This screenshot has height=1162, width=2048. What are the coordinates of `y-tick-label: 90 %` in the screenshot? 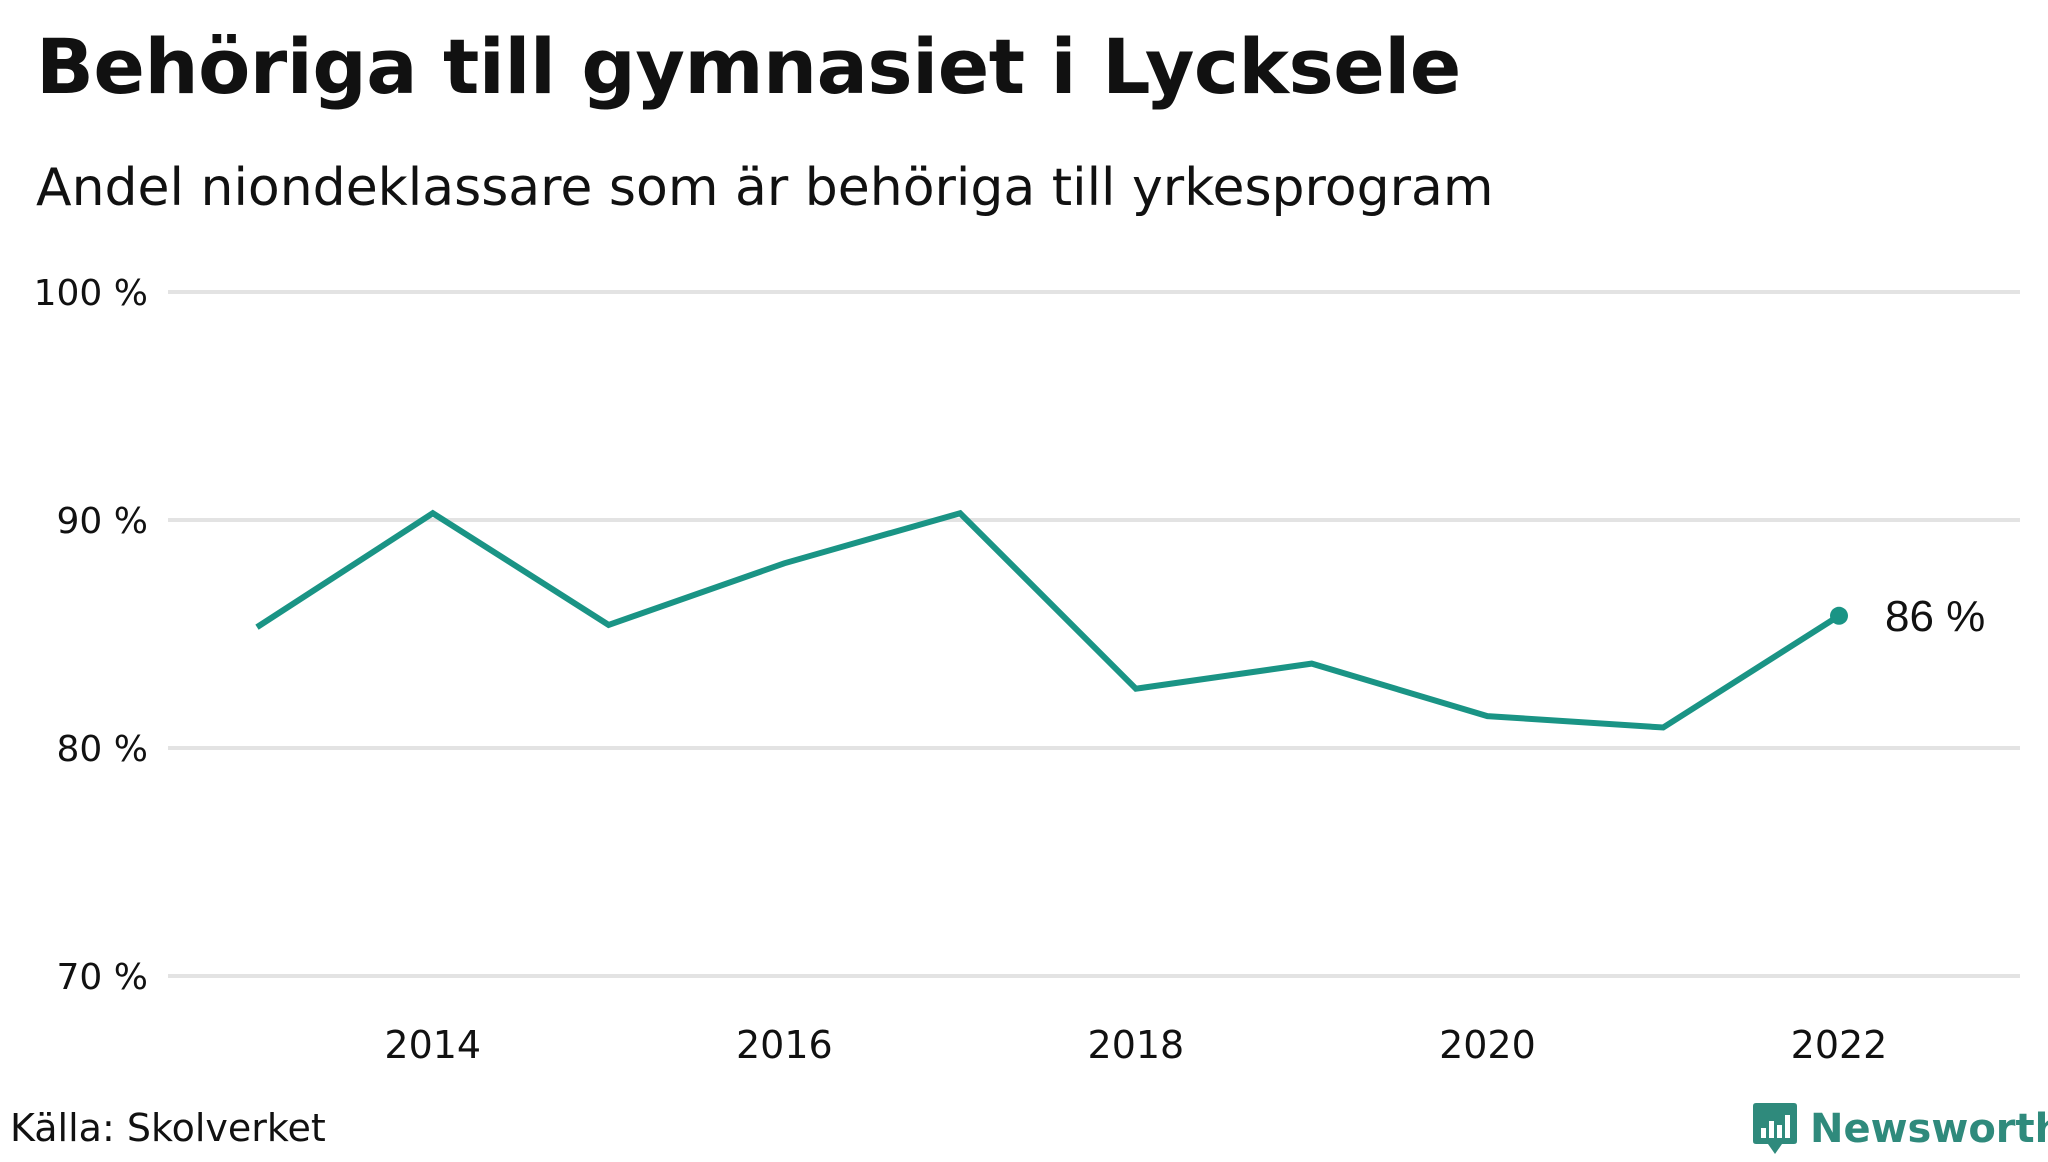 It's located at (102, 521).